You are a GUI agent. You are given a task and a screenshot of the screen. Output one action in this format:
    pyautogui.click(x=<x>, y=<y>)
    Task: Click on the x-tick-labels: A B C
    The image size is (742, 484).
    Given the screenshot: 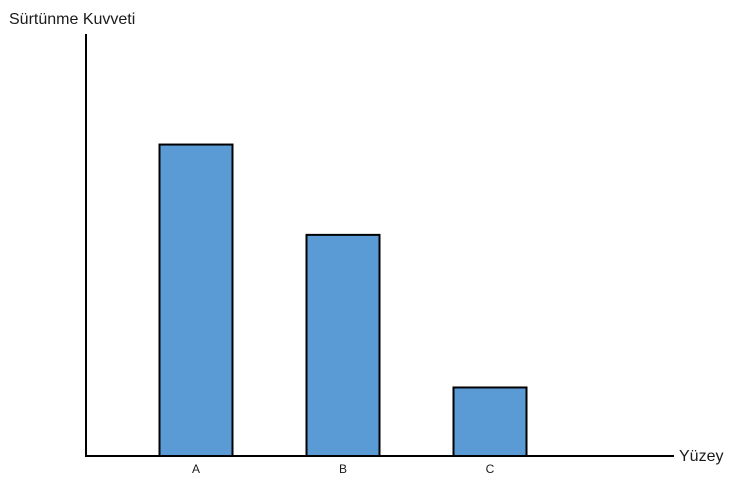 What is the action you would take?
    pyautogui.click(x=343, y=469)
    